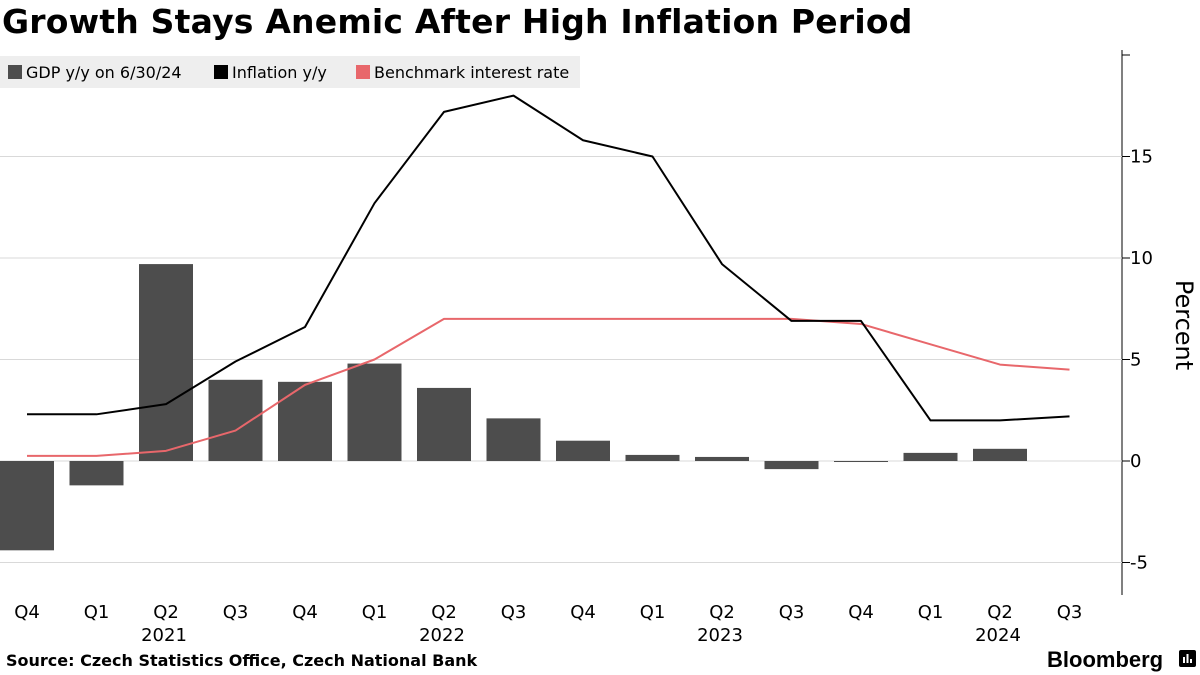 Image resolution: width=1200 pixels, height=675 pixels. I want to click on legend-label: GDP y/y on 6/30/24, so click(104, 72).